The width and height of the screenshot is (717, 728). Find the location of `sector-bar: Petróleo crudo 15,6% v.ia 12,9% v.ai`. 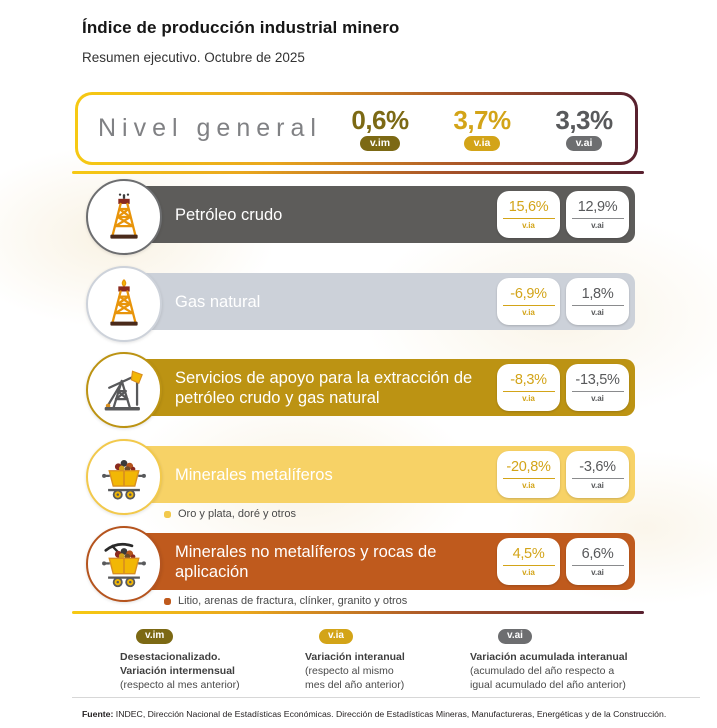

sector-bar: Petróleo crudo 15,6% v.ia 12,9% v.ai is located at coordinates (378, 214).